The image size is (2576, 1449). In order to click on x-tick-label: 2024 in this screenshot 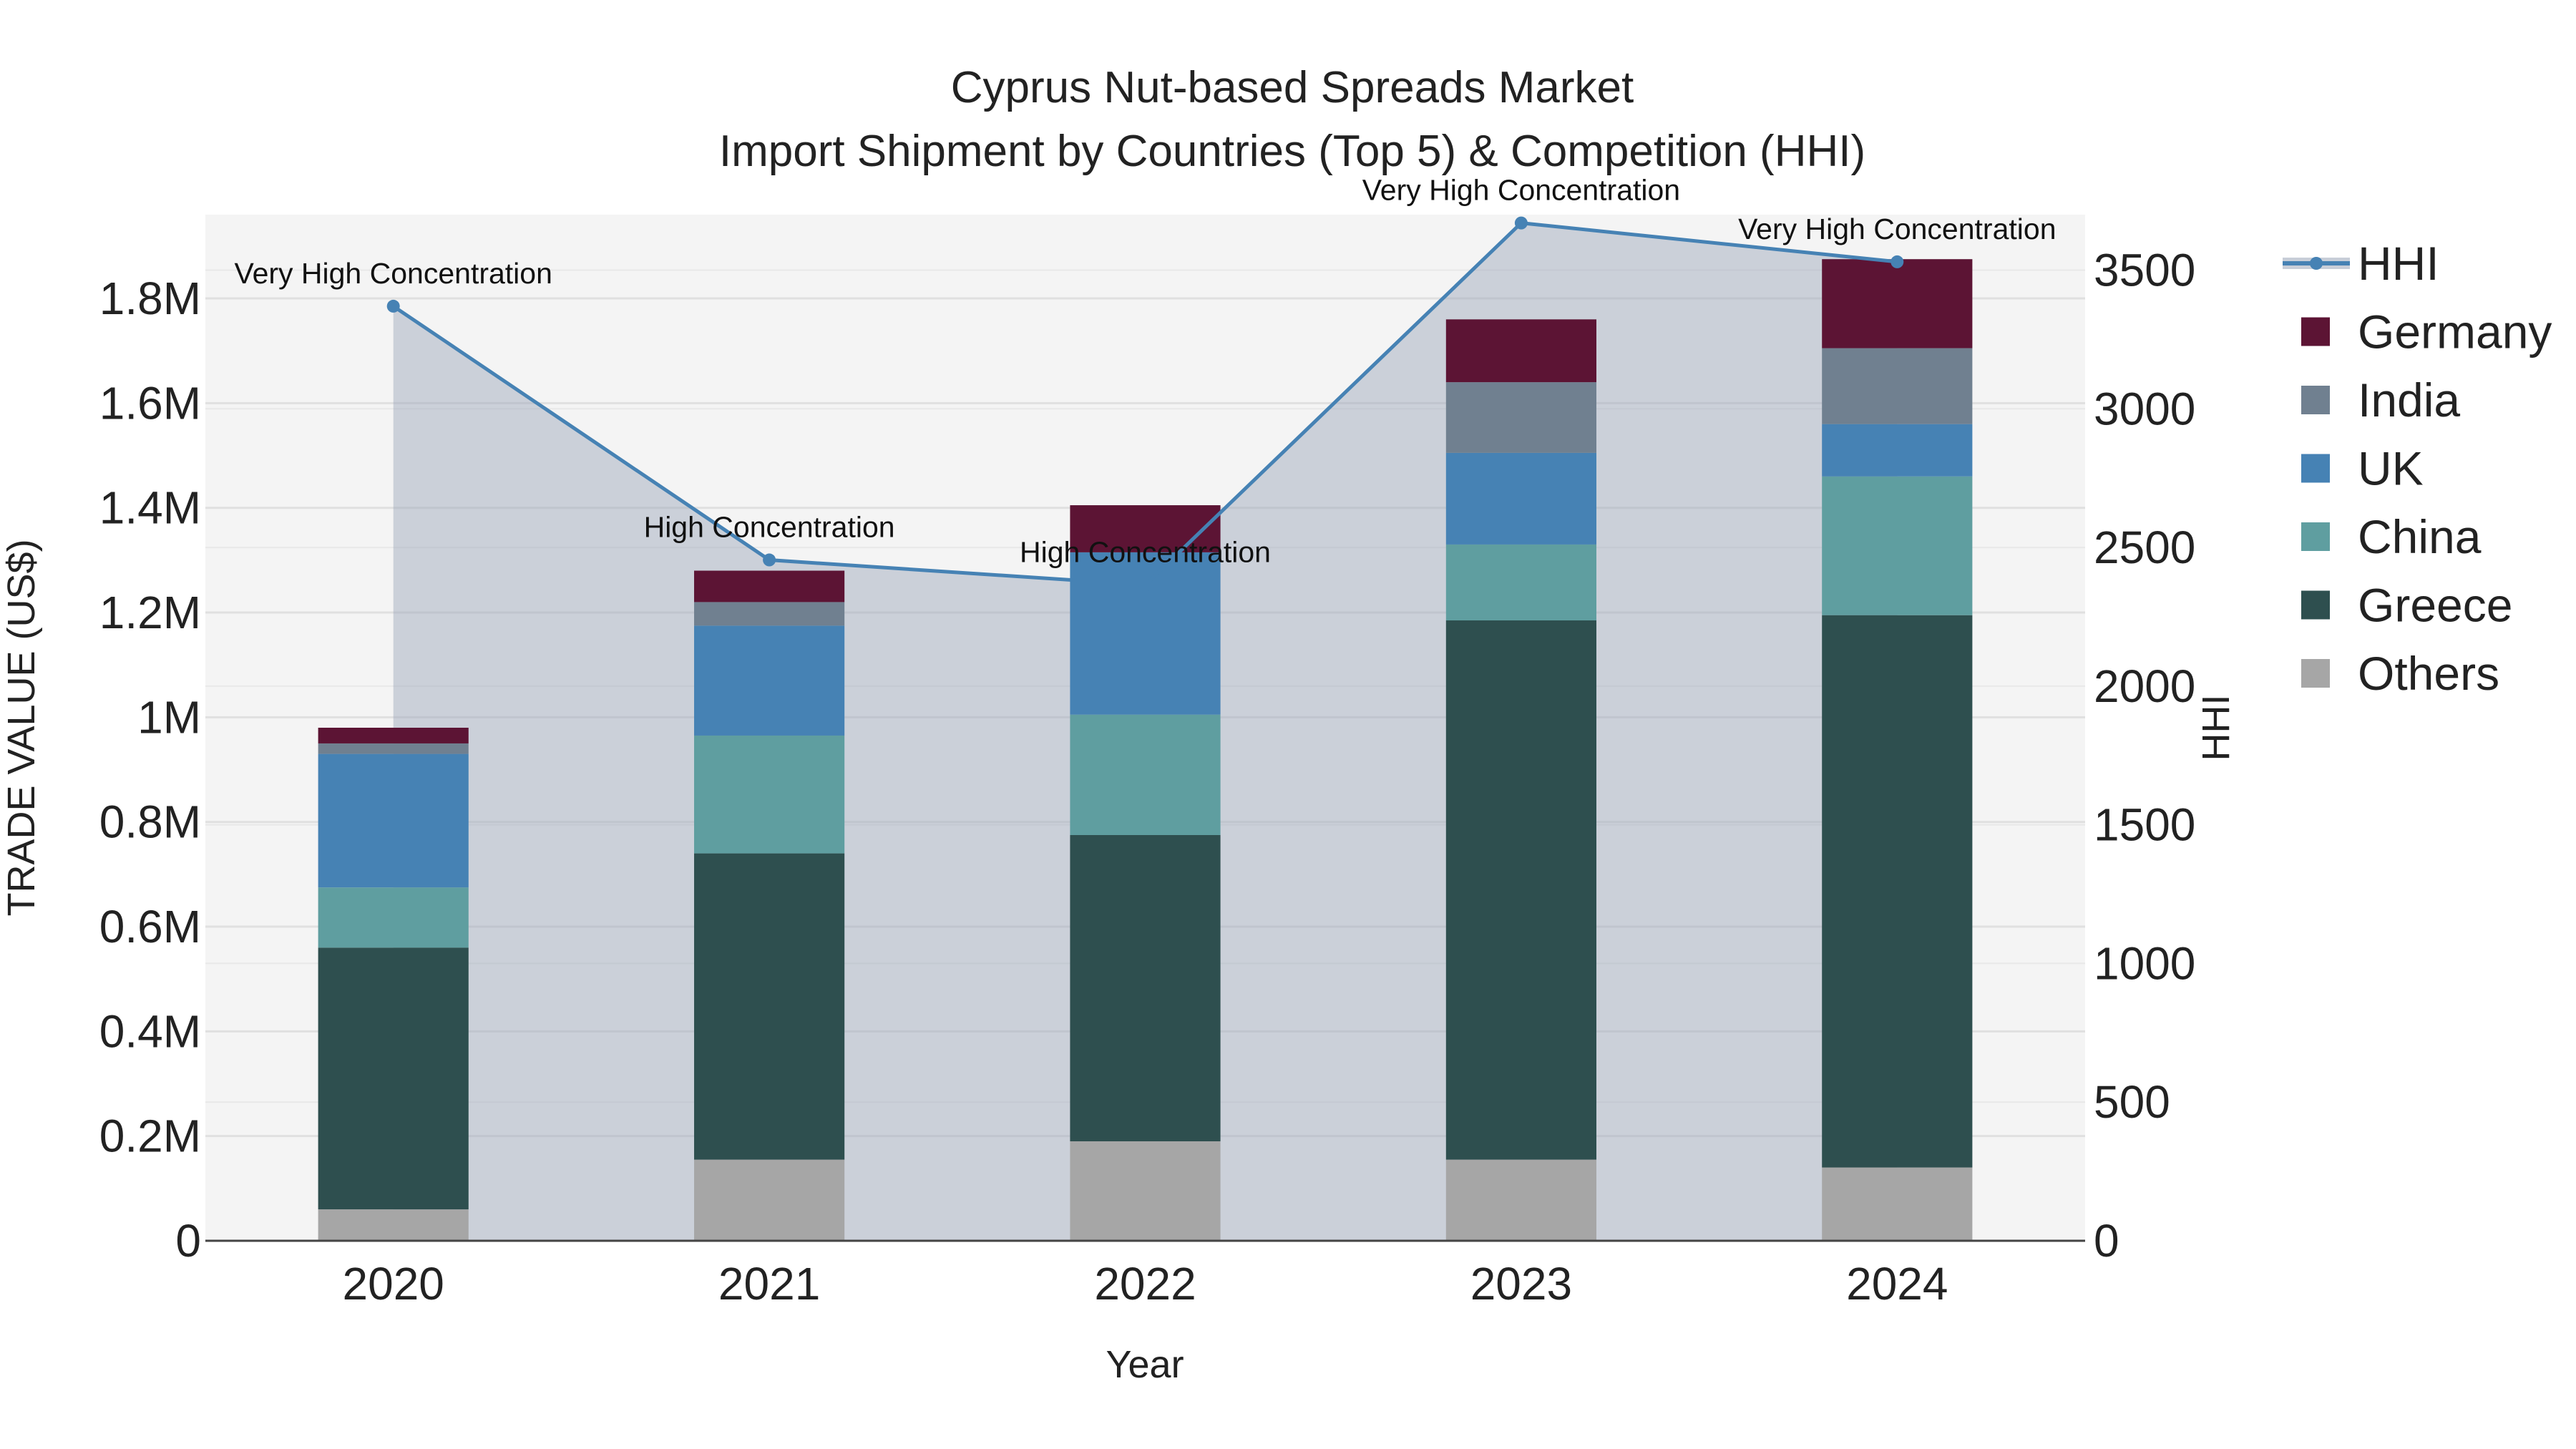, I will do `click(1897, 1283)`.